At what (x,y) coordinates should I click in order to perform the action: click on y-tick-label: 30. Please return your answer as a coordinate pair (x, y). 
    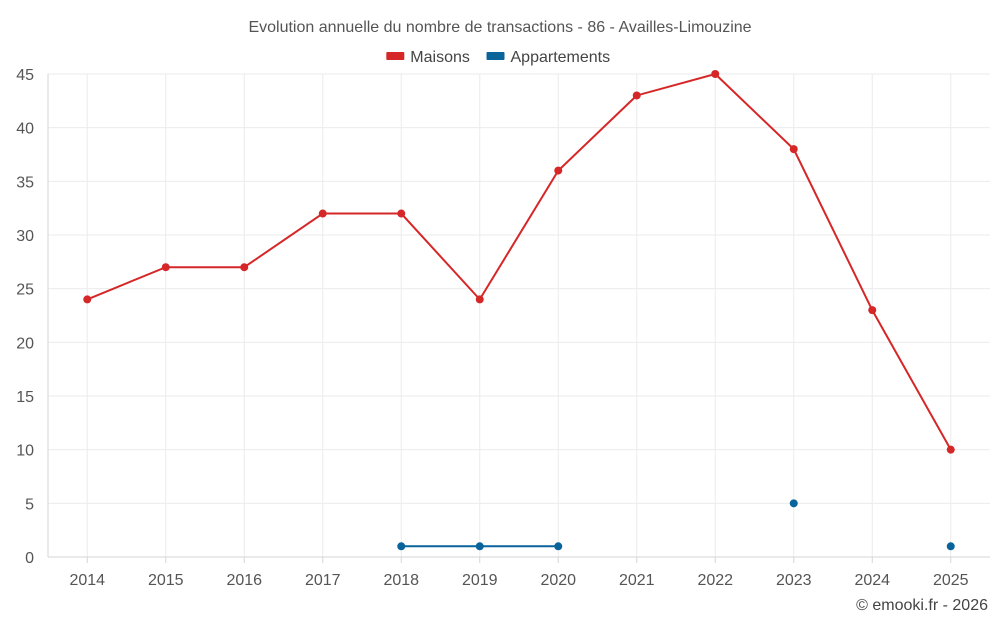
    Looking at the image, I should click on (25, 236).